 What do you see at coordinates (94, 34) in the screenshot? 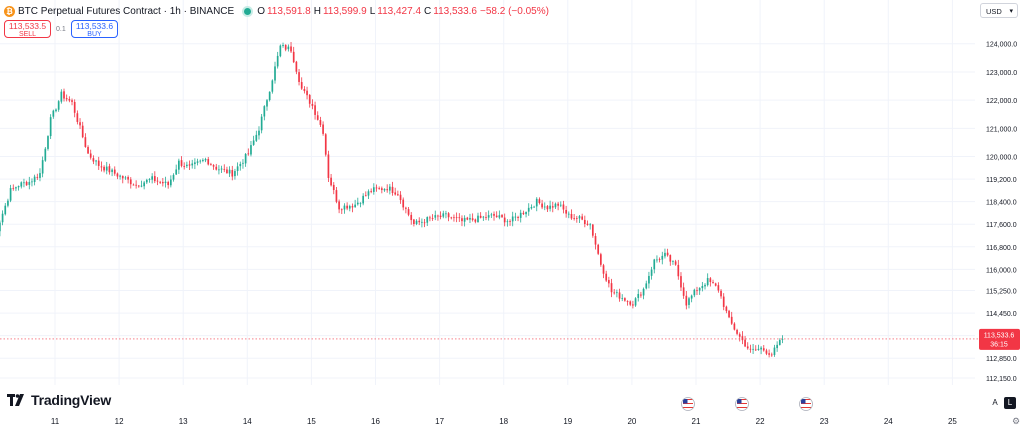
I see `buy-label: BUY` at bounding box center [94, 34].